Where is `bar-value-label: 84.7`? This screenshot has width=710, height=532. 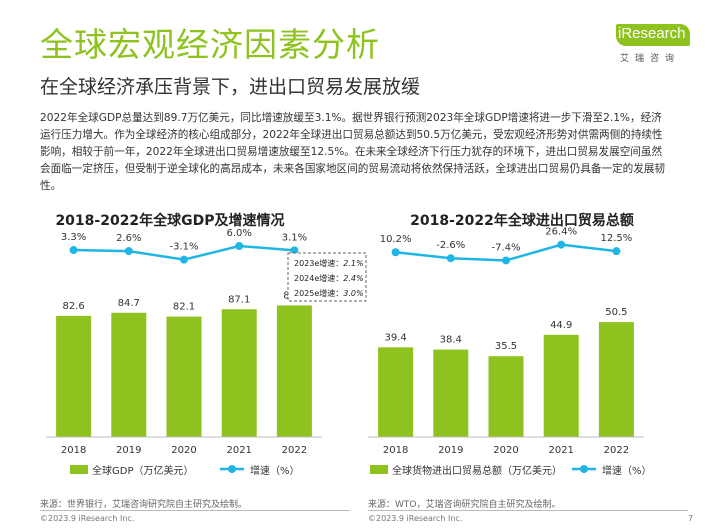
bar-value-label: 84.7 is located at coordinates (129, 303).